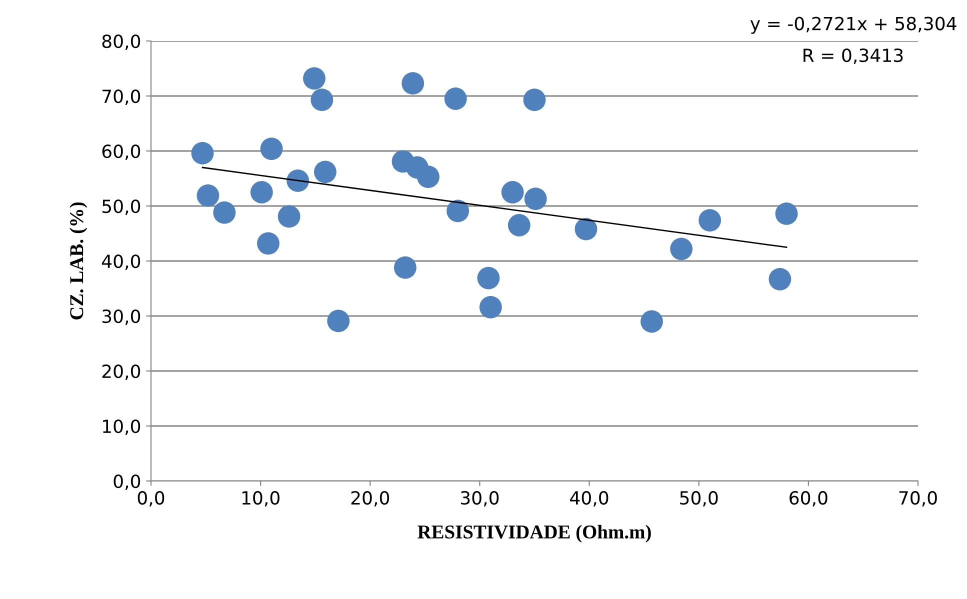 The image size is (967, 599). Describe the element at coordinates (479, 499) in the screenshot. I see `x-tick-label: 30,0` at that location.